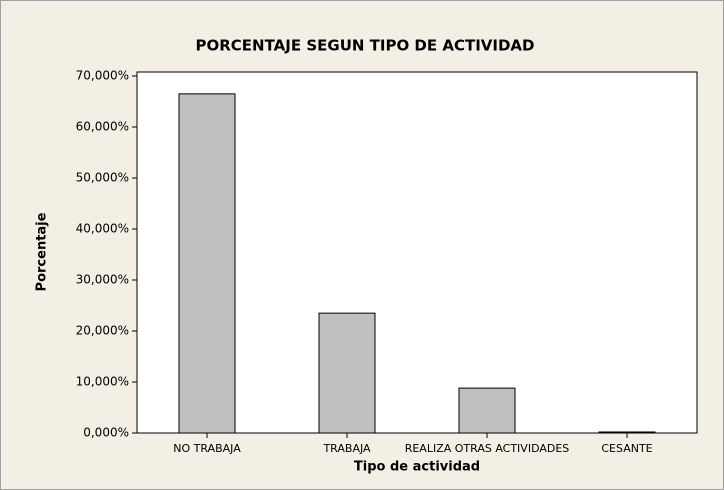  Describe the element at coordinates (417, 467) in the screenshot. I see `x-axis-title: Tipo de actividad` at that location.